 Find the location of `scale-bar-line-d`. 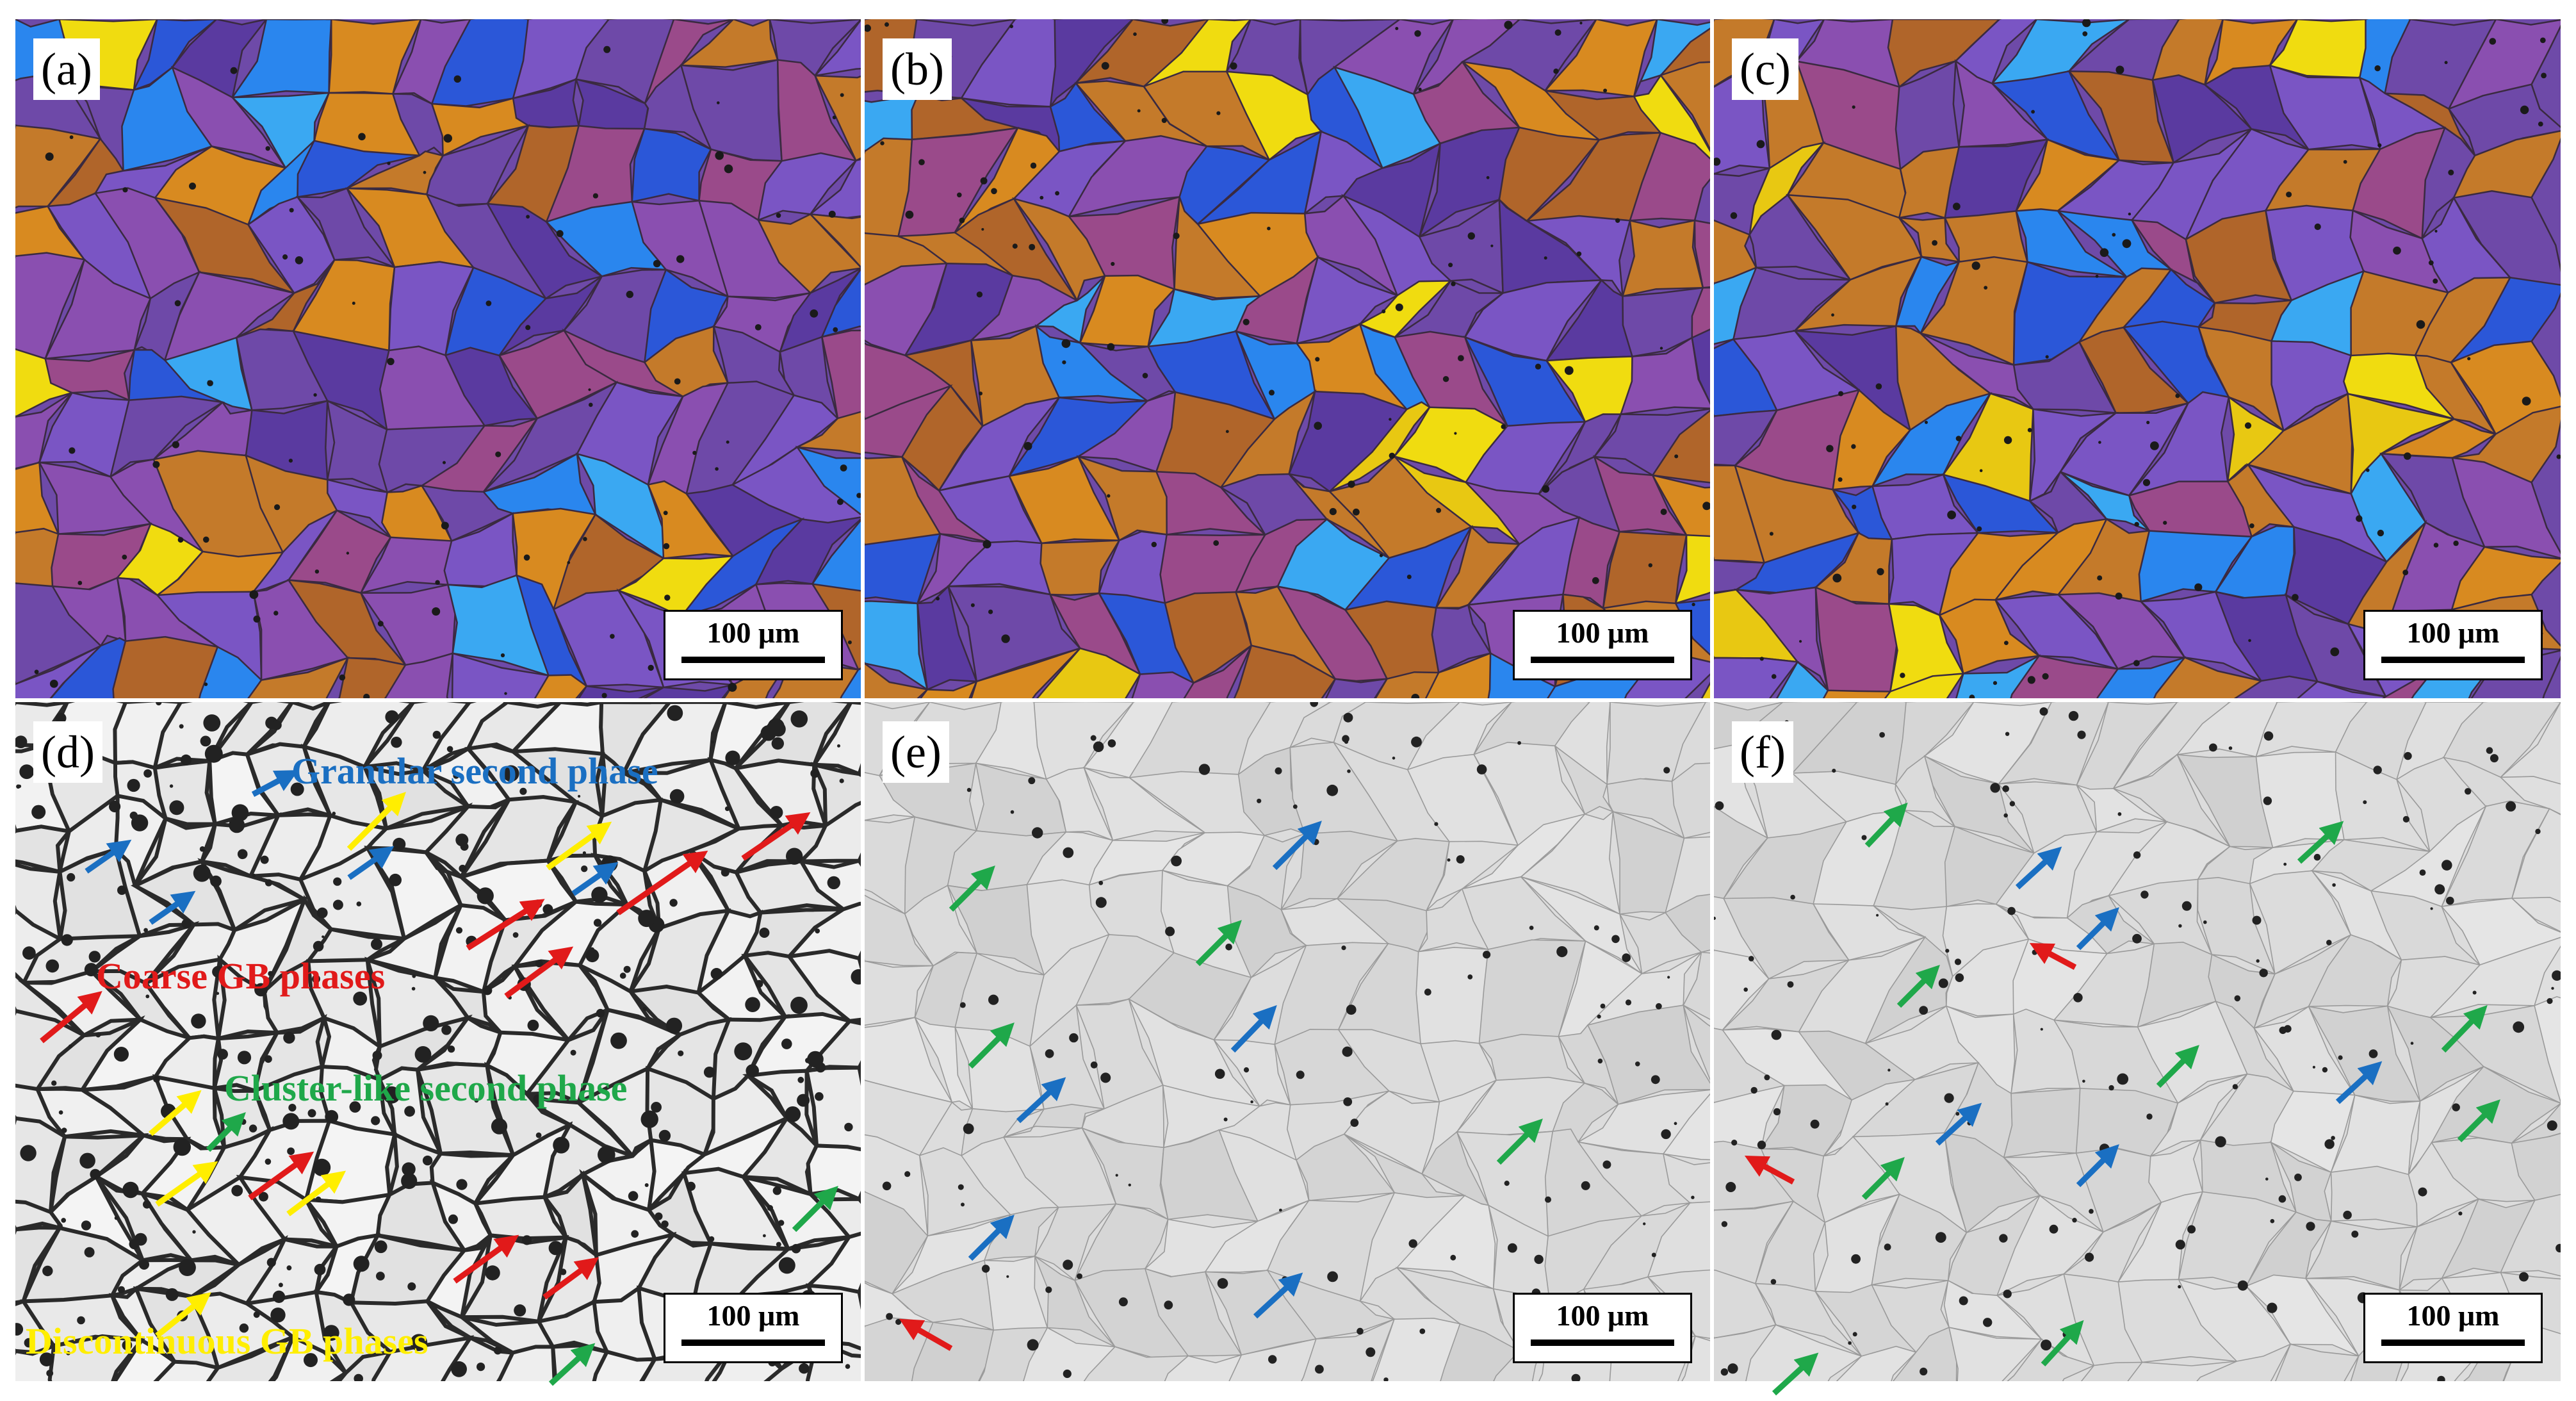

scale-bar-line-d is located at coordinates (753, 1343).